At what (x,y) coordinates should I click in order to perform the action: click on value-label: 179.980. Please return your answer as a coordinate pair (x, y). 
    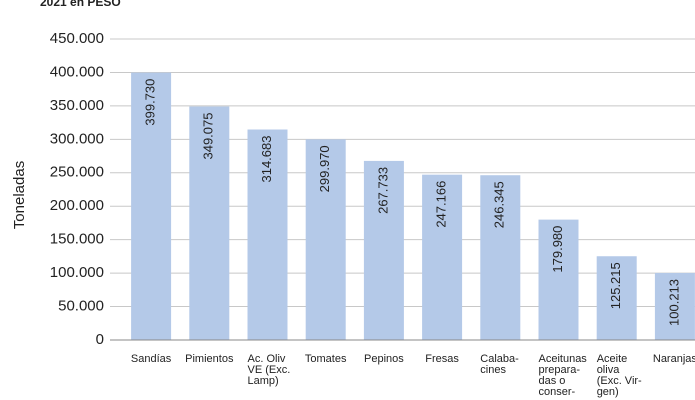
    Looking at the image, I should click on (557, 249).